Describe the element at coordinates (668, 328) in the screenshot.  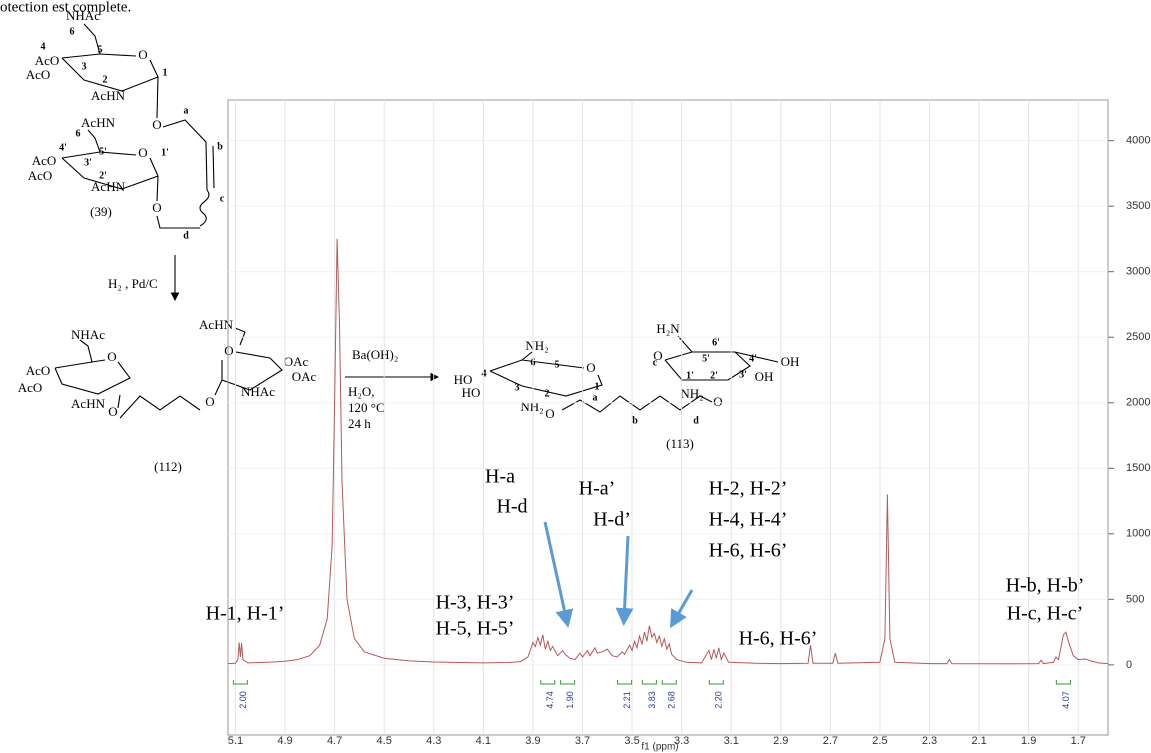
I see `atom-label: H₂N` at that location.